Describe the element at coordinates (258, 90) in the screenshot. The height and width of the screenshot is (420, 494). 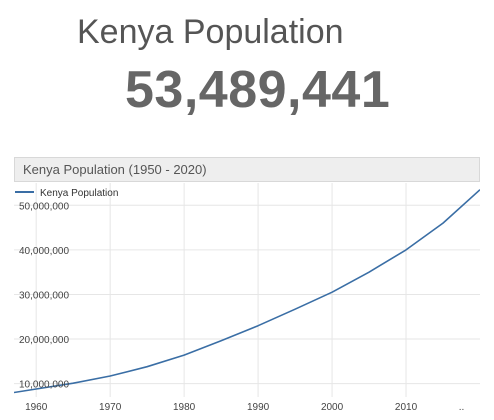
I see `population-value: 53,489,441` at that location.